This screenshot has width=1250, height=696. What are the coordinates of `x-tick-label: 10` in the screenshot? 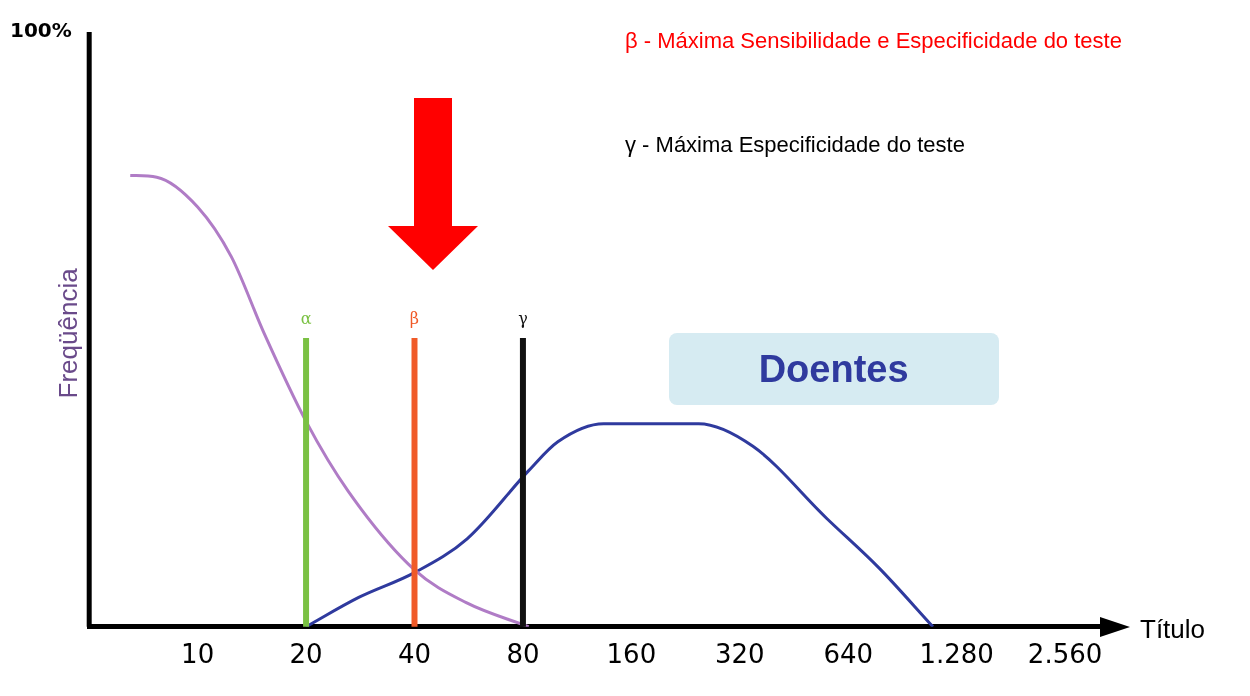 It's located at (198, 654).